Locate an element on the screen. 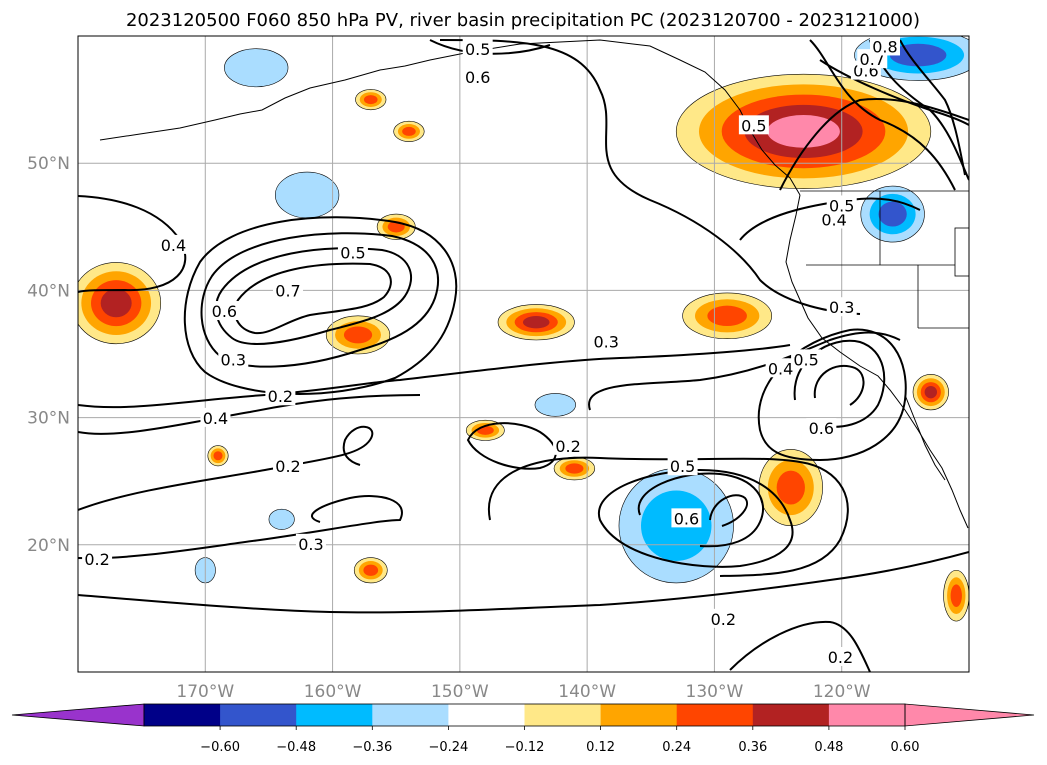 This screenshot has width=1047, height=765. contour-label-8: 0.3 is located at coordinates (310, 543).